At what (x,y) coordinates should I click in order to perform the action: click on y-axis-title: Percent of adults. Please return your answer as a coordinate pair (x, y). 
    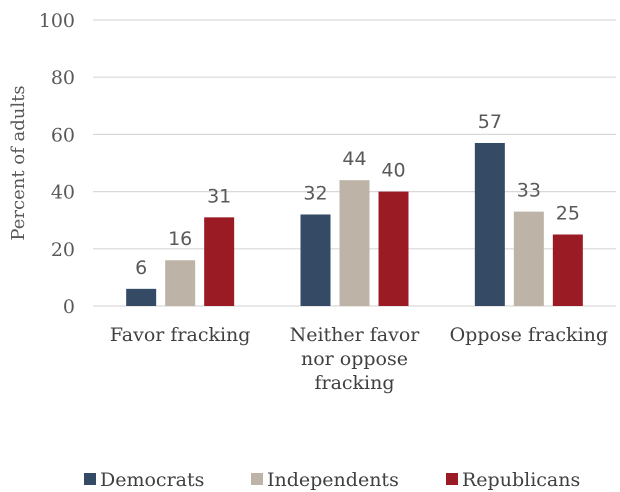
    Looking at the image, I should click on (18, 162).